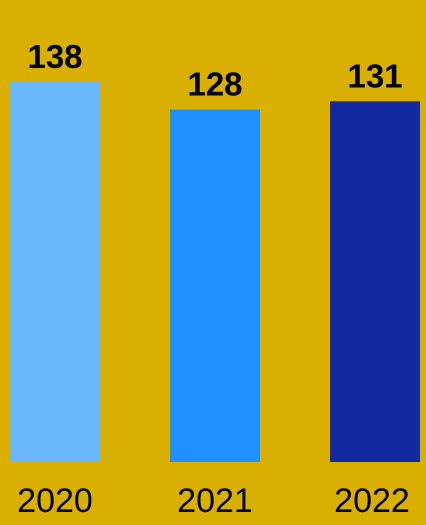 The width and height of the screenshot is (426, 525). I want to click on x-tick-label-2020: 2020, so click(55, 501).